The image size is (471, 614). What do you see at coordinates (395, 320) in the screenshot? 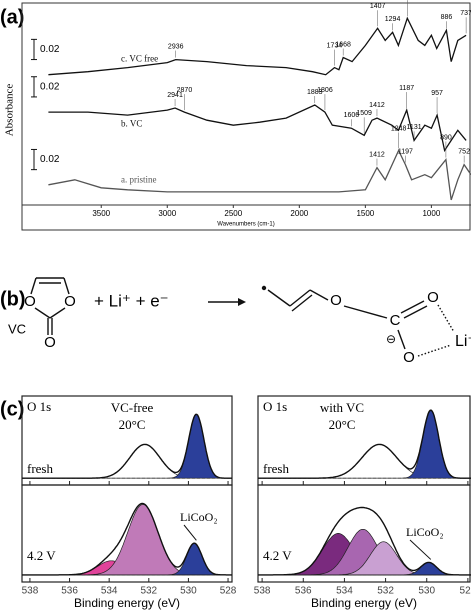
I see `atom: C` at bounding box center [395, 320].